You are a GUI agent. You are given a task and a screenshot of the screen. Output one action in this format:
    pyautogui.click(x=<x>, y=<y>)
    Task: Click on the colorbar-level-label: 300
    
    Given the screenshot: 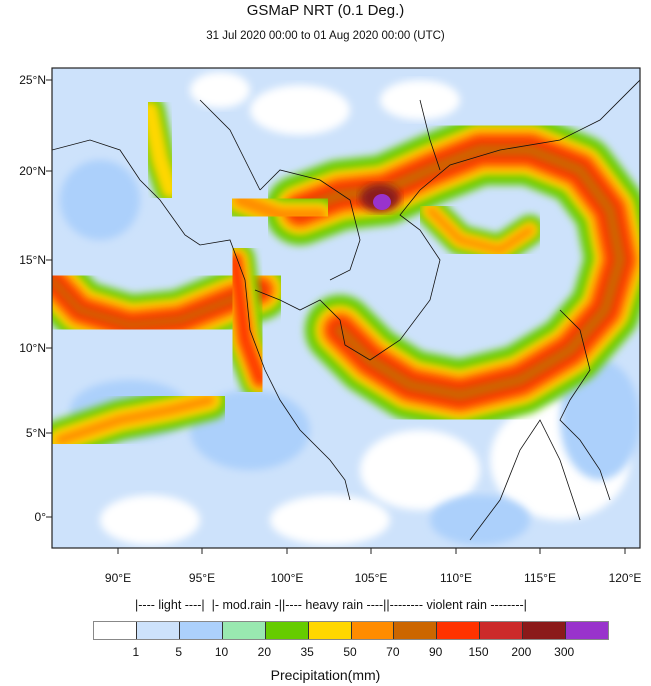 What is the action you would take?
    pyautogui.click(x=564, y=652)
    